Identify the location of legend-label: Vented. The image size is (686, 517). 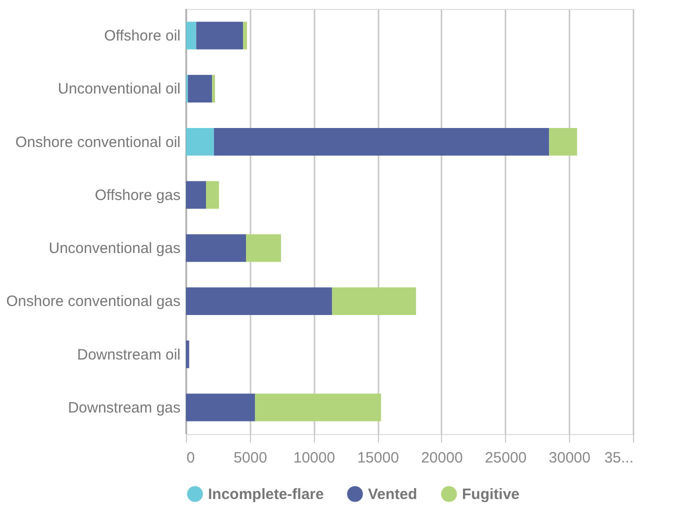
(393, 494).